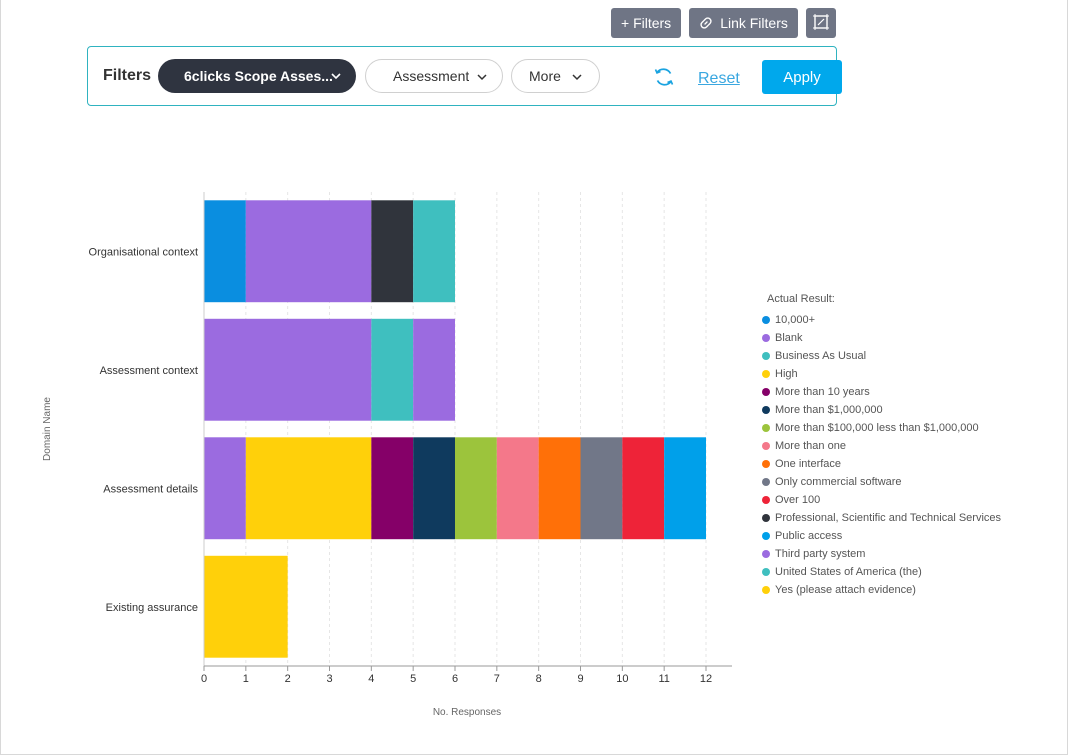 The height and width of the screenshot is (756, 1068). What do you see at coordinates (149, 371) in the screenshot?
I see `y-category-label: Assessment context` at bounding box center [149, 371].